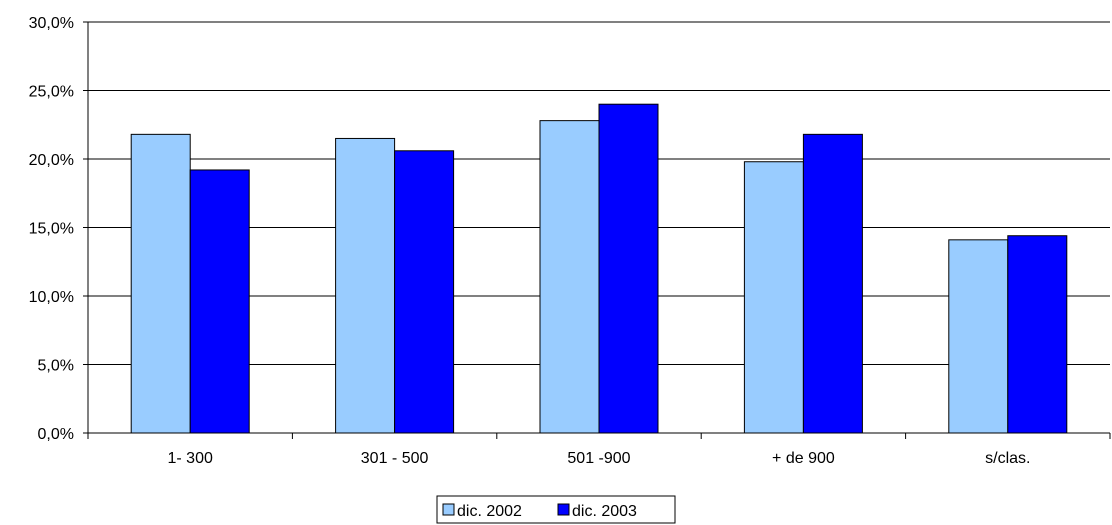 The height and width of the screenshot is (525, 1112). Describe the element at coordinates (489, 511) in the screenshot. I see `legend-label: dic. 2002` at that location.